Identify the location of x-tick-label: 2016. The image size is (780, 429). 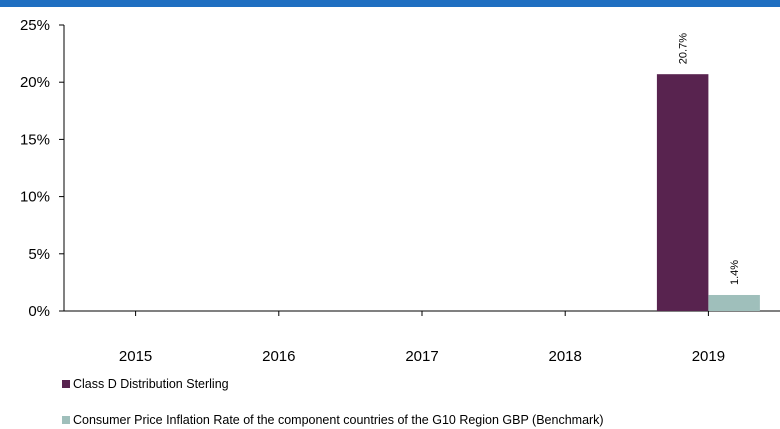
(278, 356).